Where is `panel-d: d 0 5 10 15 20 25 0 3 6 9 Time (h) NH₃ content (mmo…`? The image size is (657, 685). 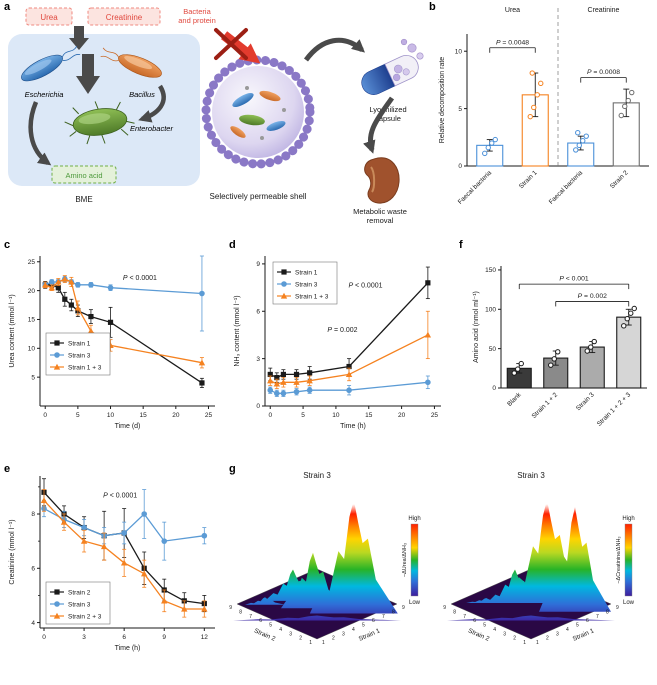
panel-d: d 0 5 10 15 20 25 0 3 6 9 Time (h) NH₃ content (mmo… is located at coordinates (340, 350).